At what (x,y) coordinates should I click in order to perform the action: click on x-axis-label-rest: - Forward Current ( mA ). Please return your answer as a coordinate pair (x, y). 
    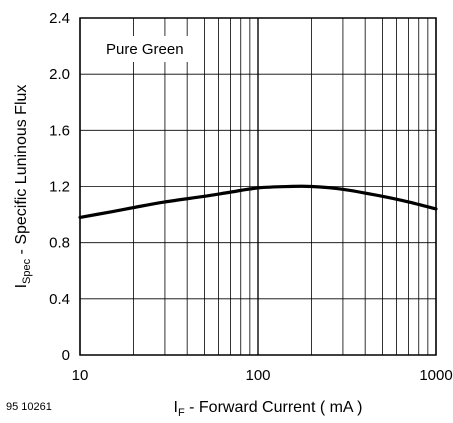
    Looking at the image, I should click on (274, 407).